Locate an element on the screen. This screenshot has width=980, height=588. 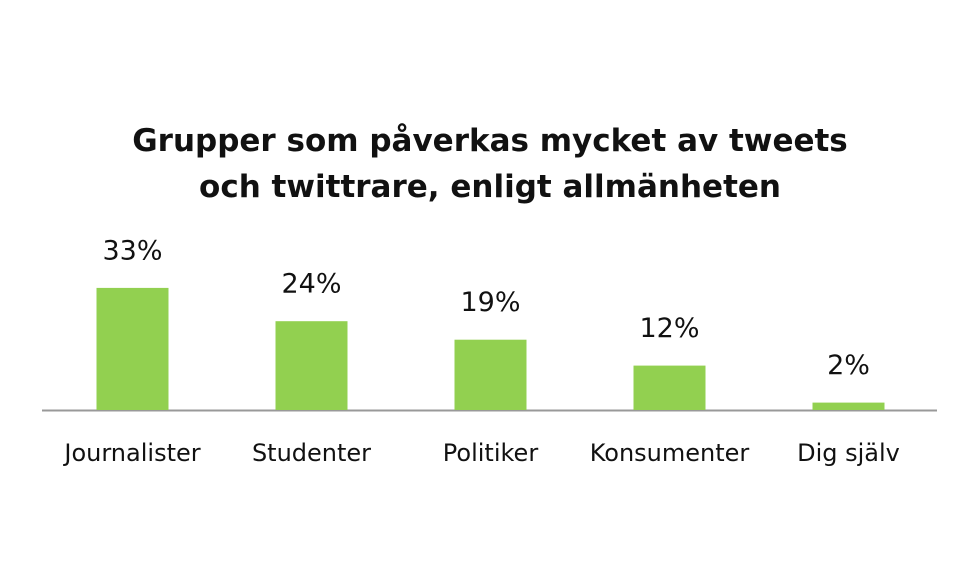
value-label: 33% is located at coordinates (132, 250).